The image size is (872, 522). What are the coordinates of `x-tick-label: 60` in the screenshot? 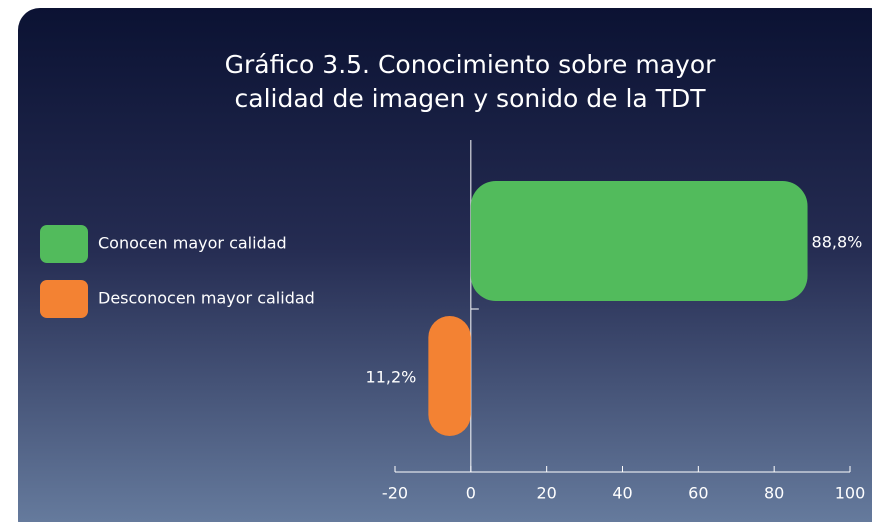 It's located at (698, 493).